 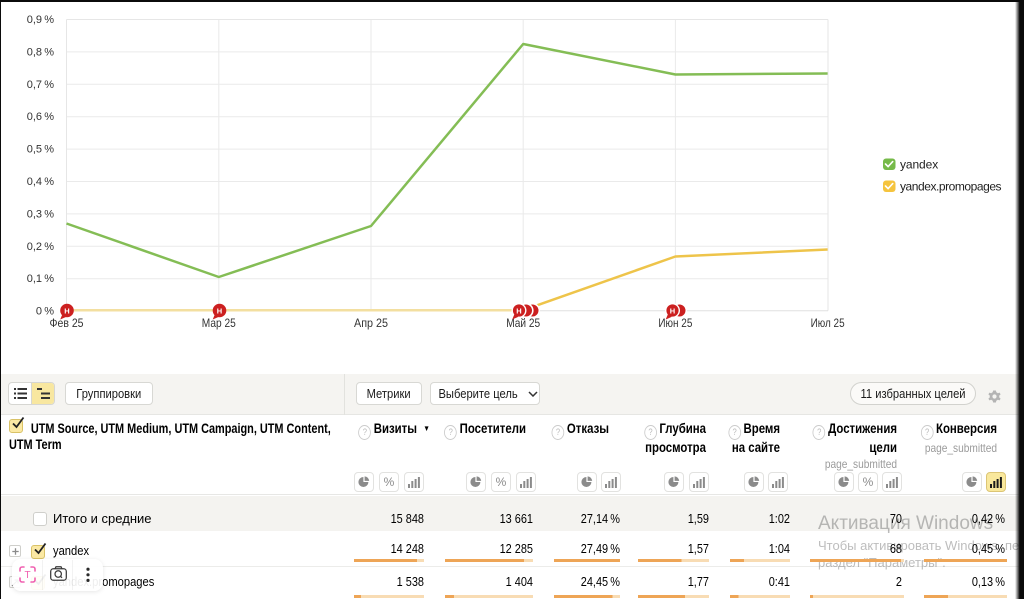 I want to click on svg-text: Май 25, so click(x=523, y=323).